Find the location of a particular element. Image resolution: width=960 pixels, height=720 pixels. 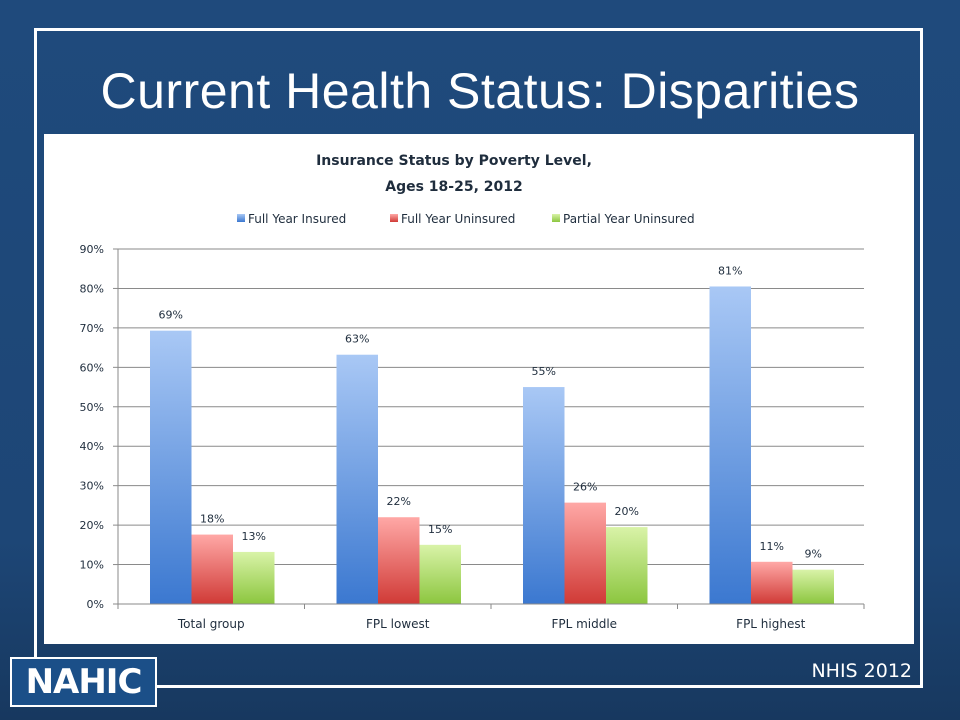

y-tick-label: 60% is located at coordinates (92, 367).